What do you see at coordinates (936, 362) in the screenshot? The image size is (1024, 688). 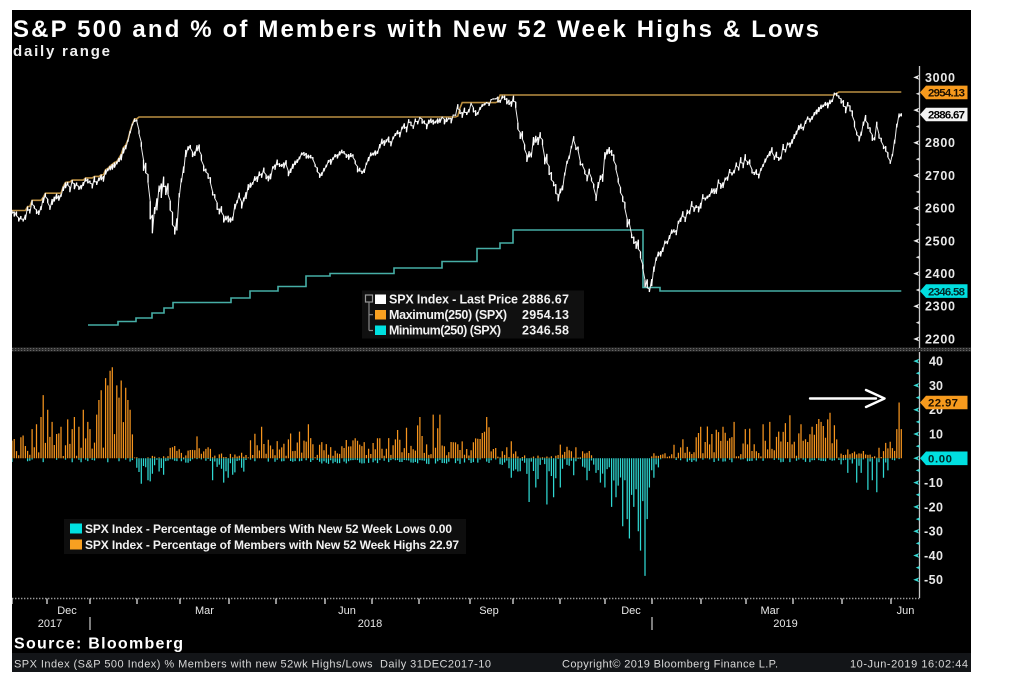 I see `svg-text: 40` at bounding box center [936, 362].